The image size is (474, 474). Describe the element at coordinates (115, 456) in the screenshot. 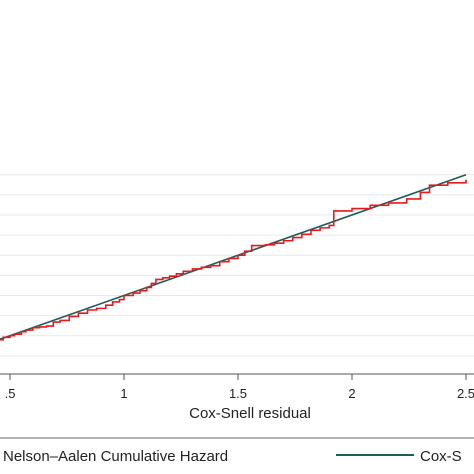

I see `legend-label-nelson-aalen: Nelson–Aalen Cumulative Hazard` at that location.